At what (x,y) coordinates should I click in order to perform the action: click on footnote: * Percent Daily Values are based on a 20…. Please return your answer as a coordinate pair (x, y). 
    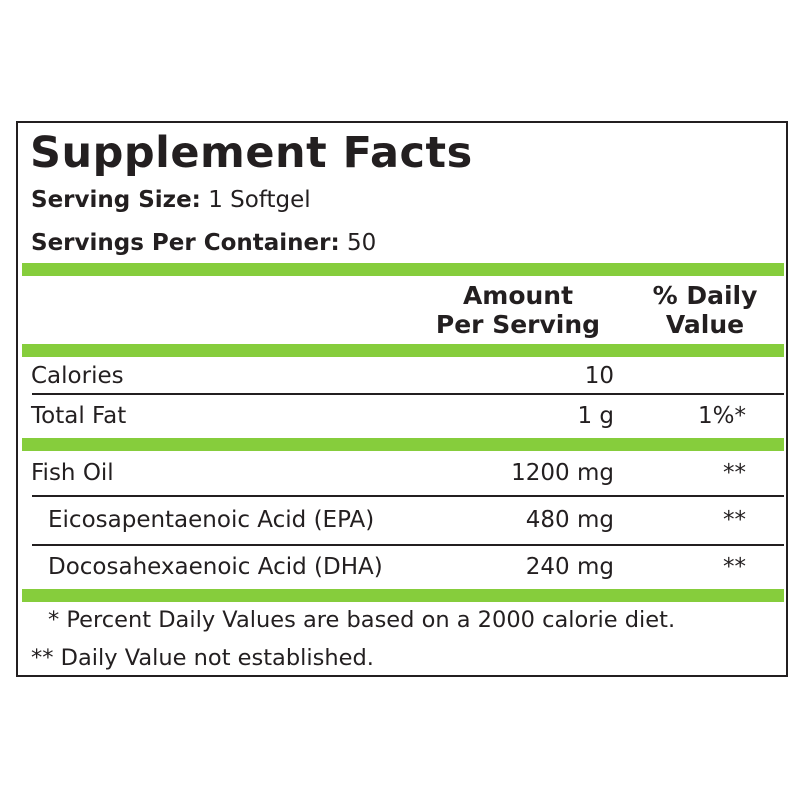
    Looking at the image, I should click on (362, 620).